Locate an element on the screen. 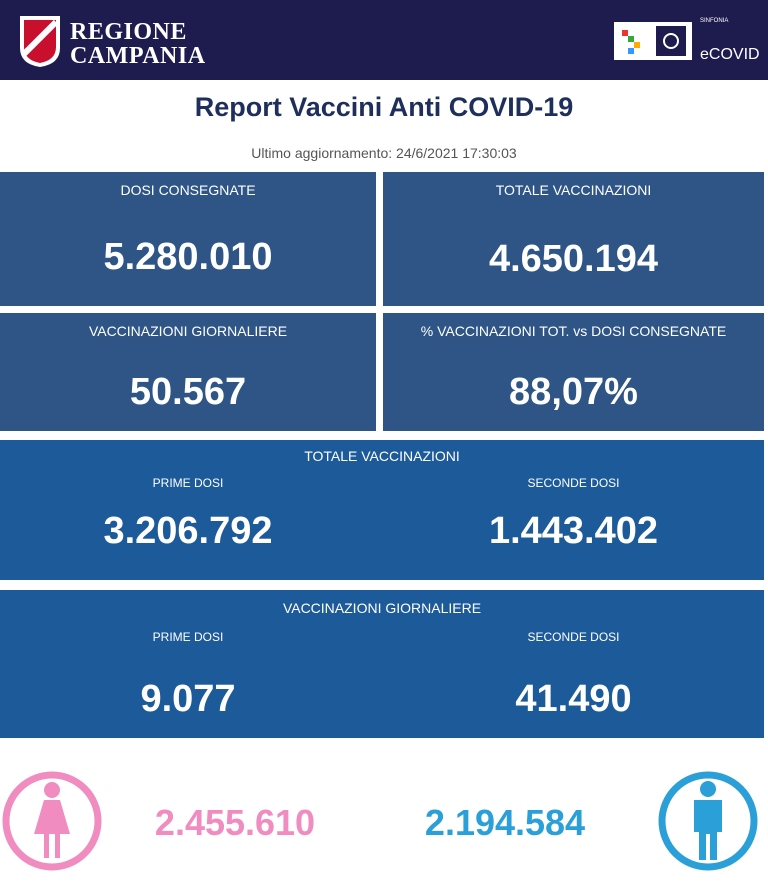 Image resolution: width=768 pixels, height=891 pixels. stat-card: DOSI CONSEGNATE 5.280.010 is located at coordinates (188, 239).